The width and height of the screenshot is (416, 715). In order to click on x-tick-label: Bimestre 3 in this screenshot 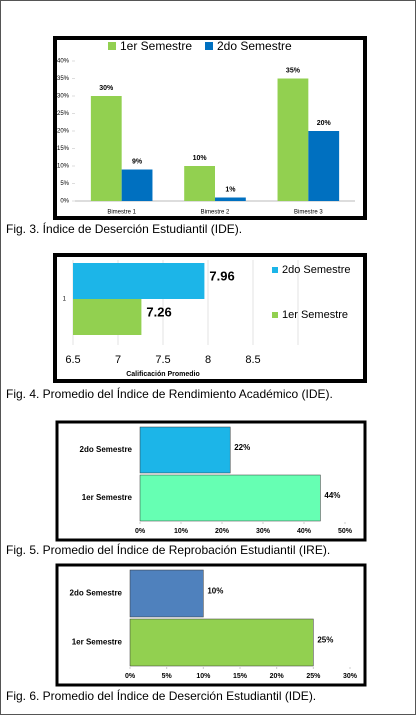, I will do `click(308, 213)`.